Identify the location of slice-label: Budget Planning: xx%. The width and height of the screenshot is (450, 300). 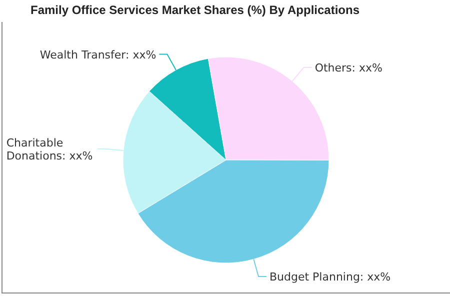
(330, 277).